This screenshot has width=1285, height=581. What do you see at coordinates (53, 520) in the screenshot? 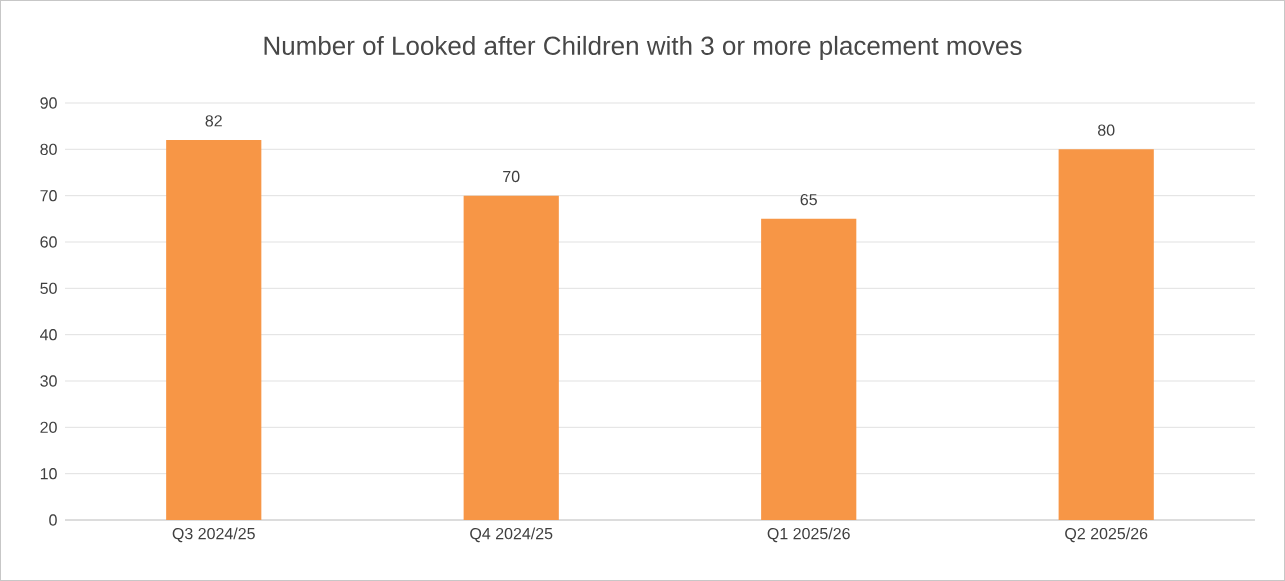
I see `y-tick-label: 0` at bounding box center [53, 520].